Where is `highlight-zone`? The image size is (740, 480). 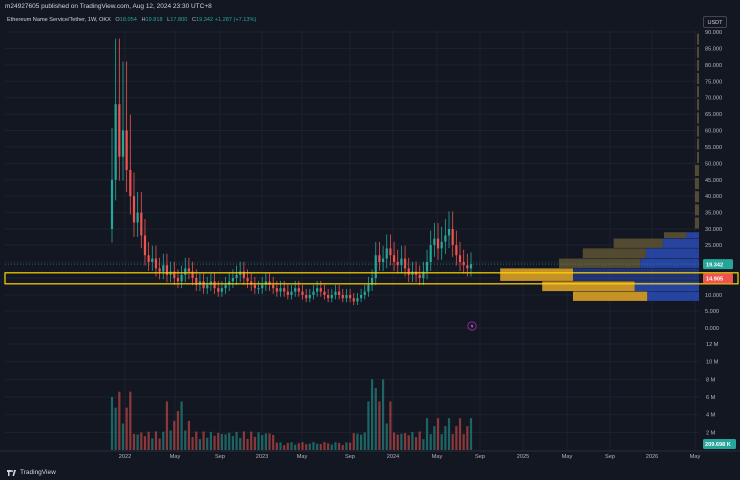 highlight-zone is located at coordinates (371, 274).